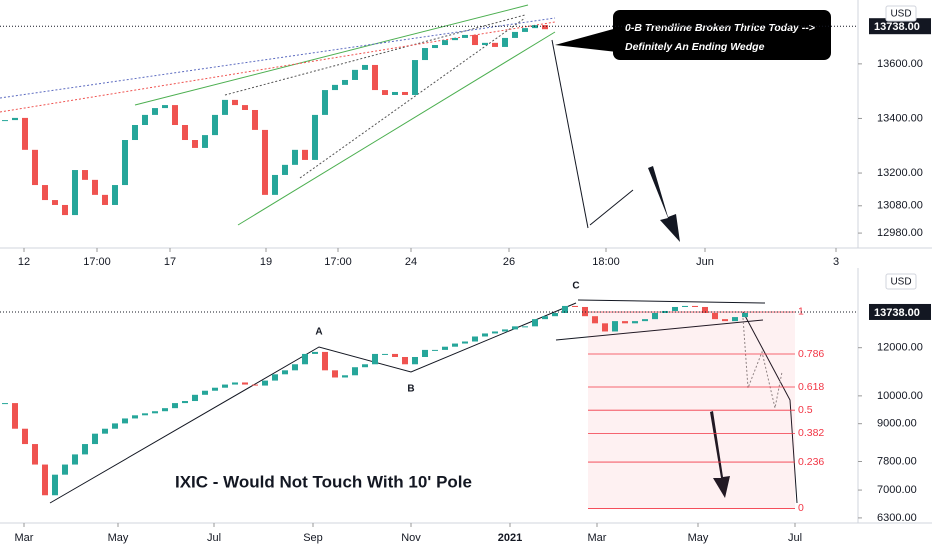 Image resolution: width=932 pixels, height=550 pixels. I want to click on callout-text: Definitely An Ending Wedge, so click(695, 47).